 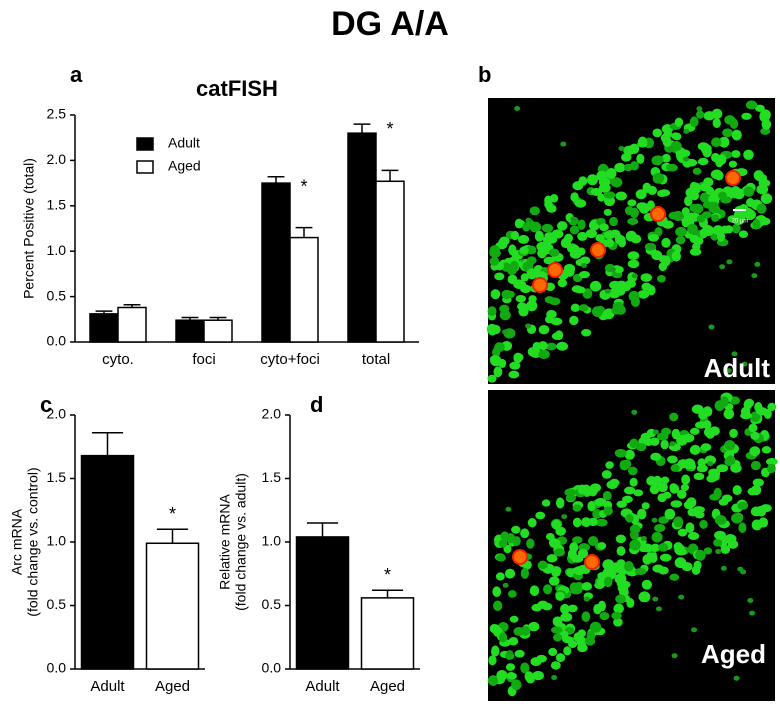 What do you see at coordinates (57, 159) in the screenshot?
I see `y-tick-label: 2.0` at bounding box center [57, 159].